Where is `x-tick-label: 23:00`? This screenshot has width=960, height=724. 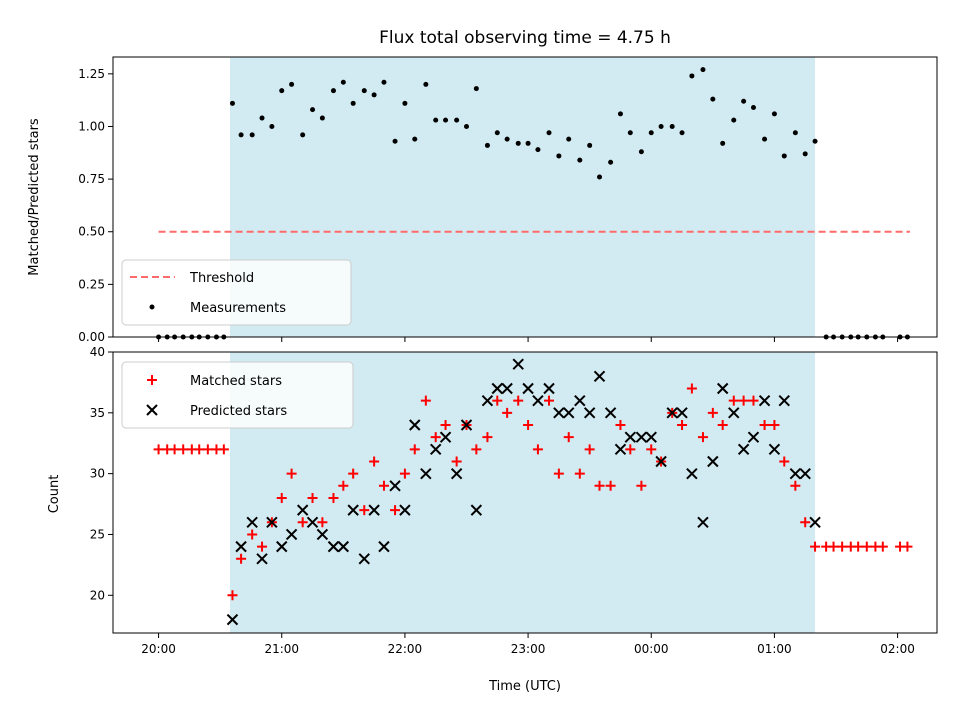
x-tick-label: 23:00 is located at coordinates (528, 649).